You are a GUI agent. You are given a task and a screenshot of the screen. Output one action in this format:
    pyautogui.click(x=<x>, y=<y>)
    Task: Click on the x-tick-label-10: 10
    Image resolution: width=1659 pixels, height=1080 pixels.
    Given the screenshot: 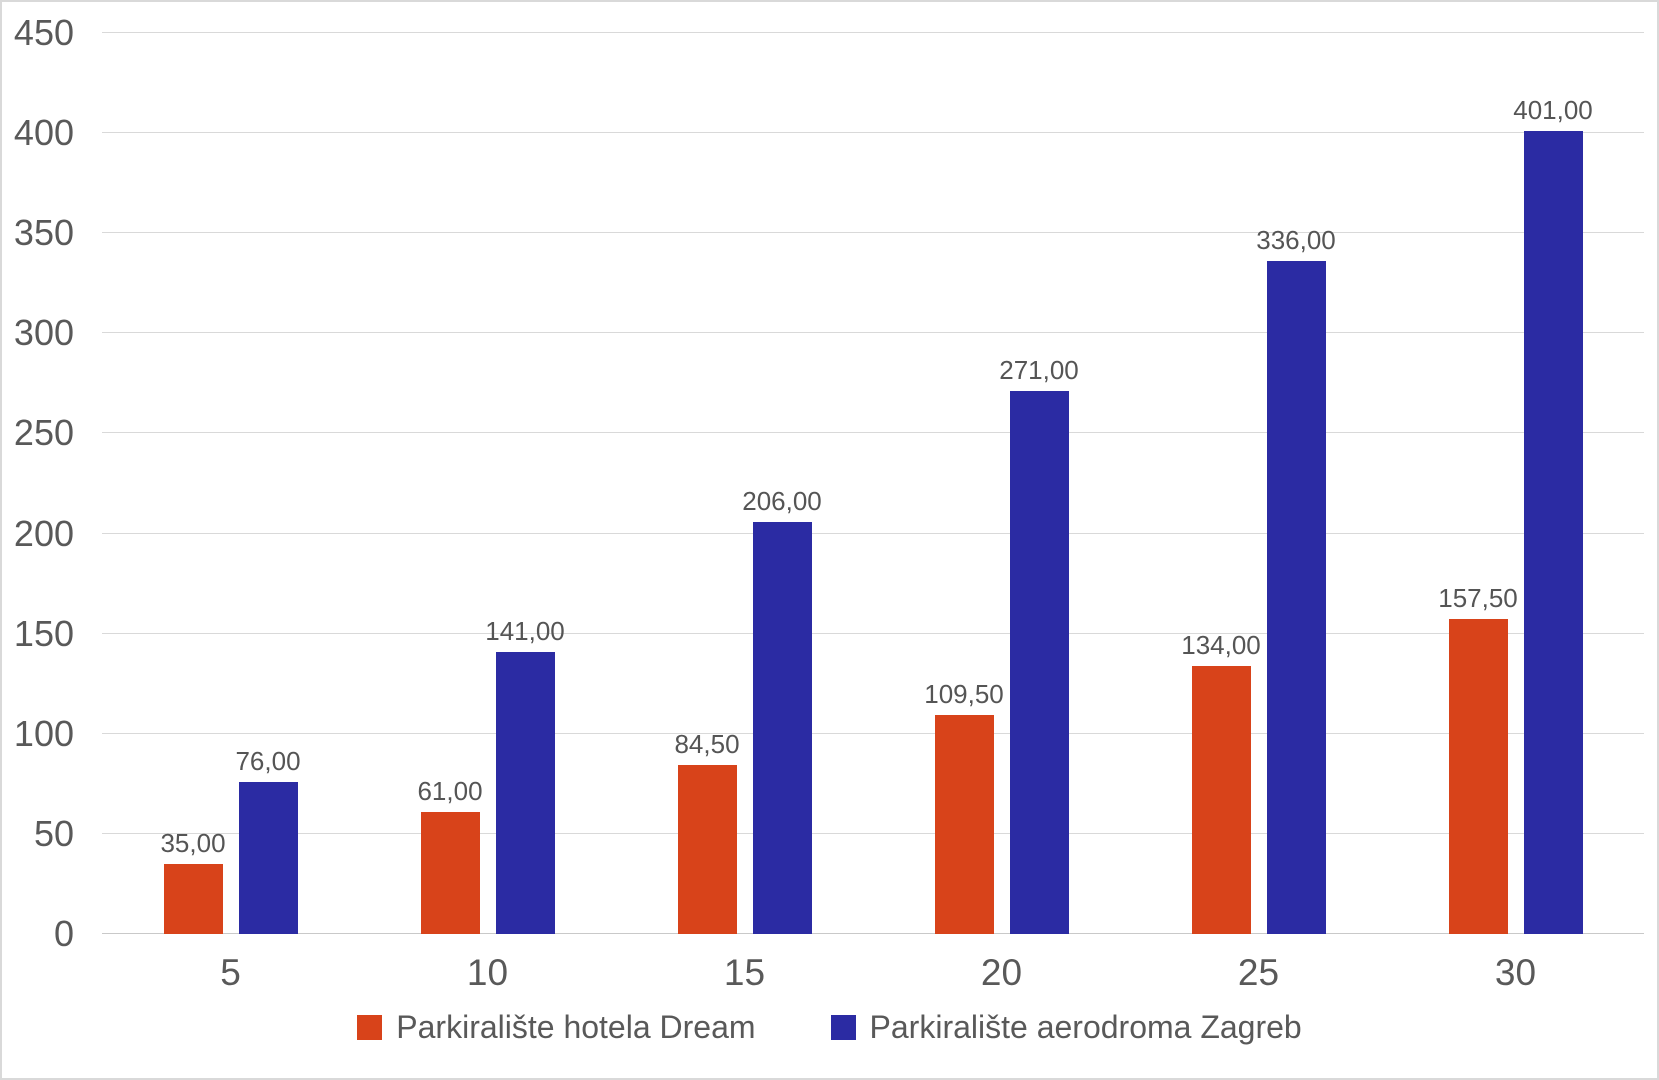 What is the action you would take?
    pyautogui.click(x=487, y=972)
    